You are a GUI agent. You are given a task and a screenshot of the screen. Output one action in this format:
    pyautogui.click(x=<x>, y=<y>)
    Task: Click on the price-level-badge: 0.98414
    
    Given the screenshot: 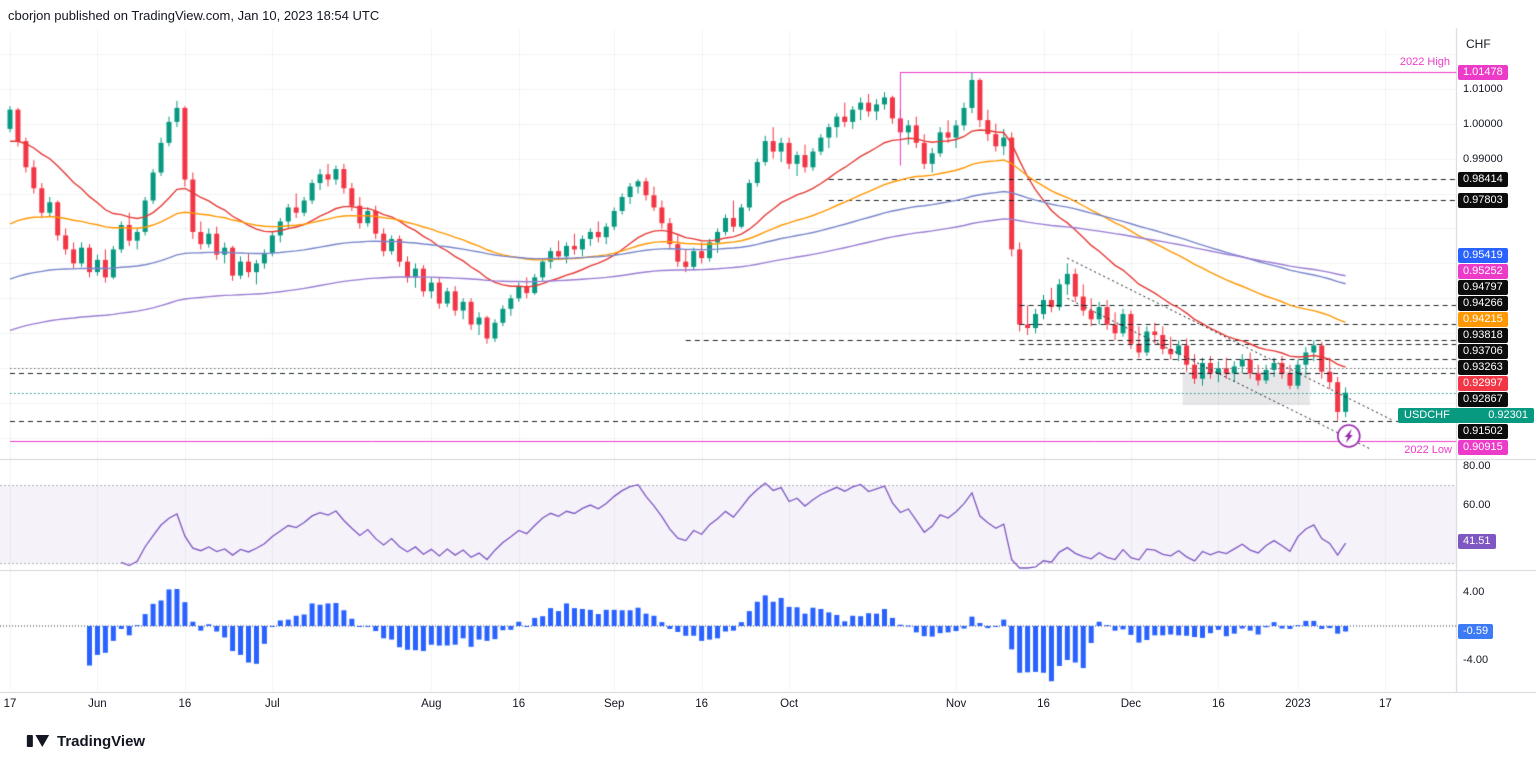 What is the action you would take?
    pyautogui.click(x=1483, y=180)
    